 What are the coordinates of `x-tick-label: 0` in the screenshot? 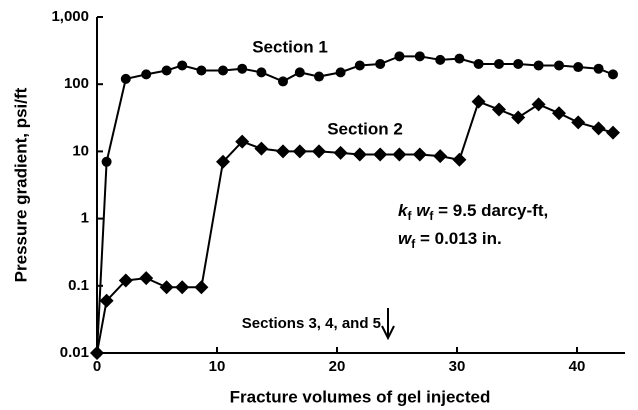 It's located at (97, 366).